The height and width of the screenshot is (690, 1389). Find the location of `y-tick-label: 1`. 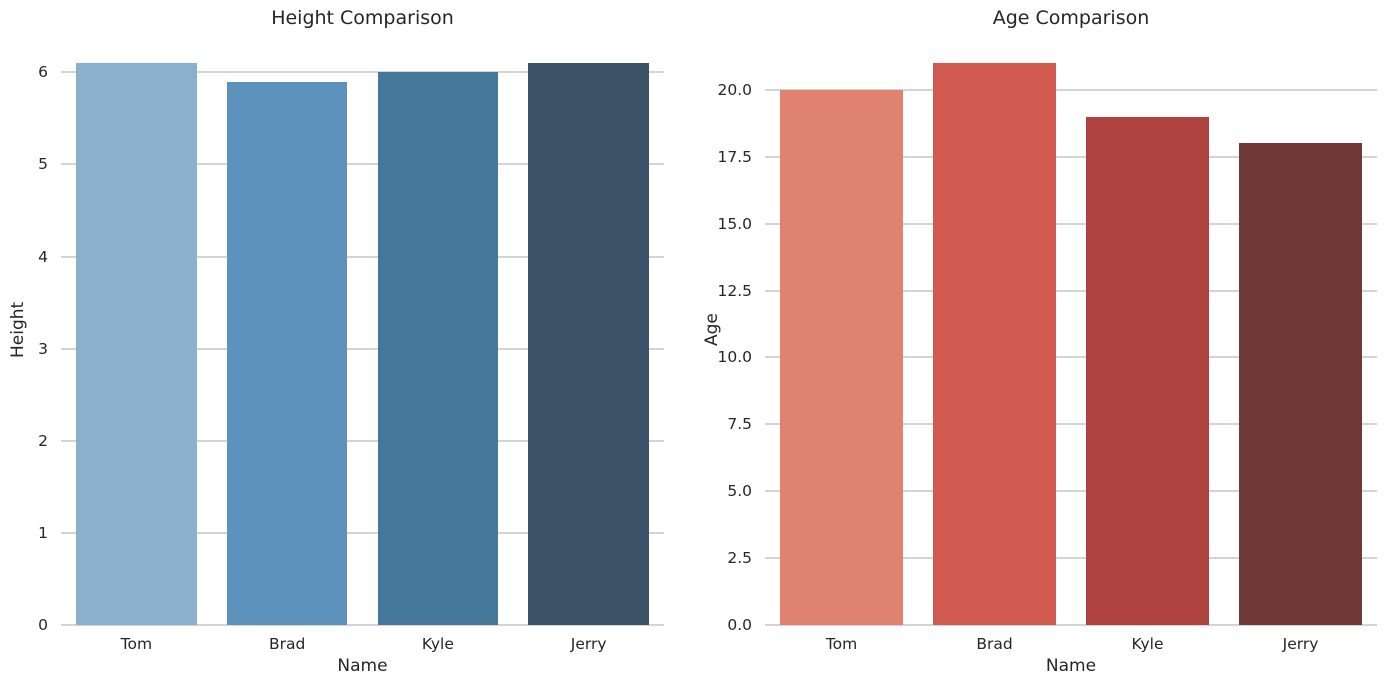

y-tick-label: 1 is located at coordinates (43, 532).